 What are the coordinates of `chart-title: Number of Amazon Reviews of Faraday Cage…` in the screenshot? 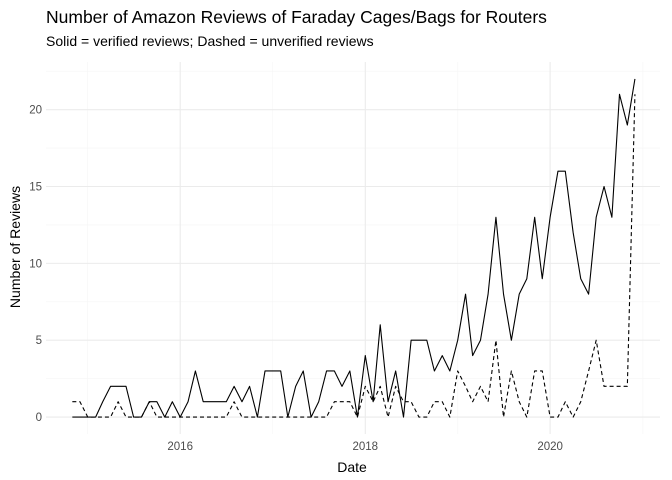 It's located at (296, 17).